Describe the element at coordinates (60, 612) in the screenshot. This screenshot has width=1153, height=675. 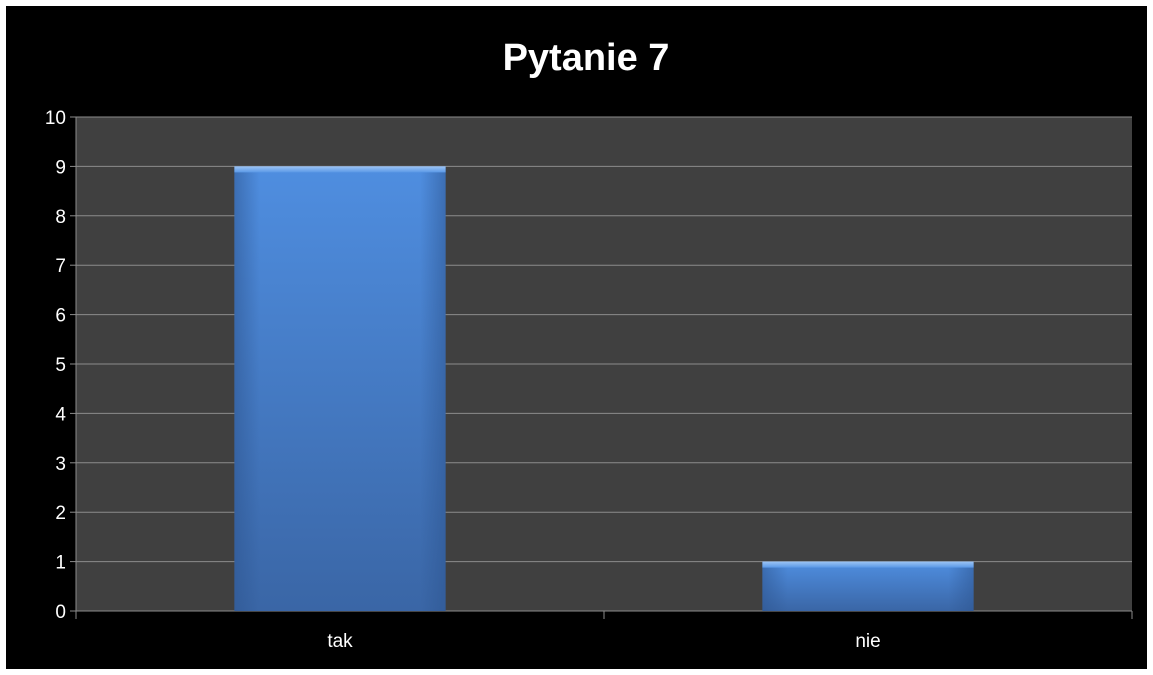
I see `y-tick-label: 0` at that location.